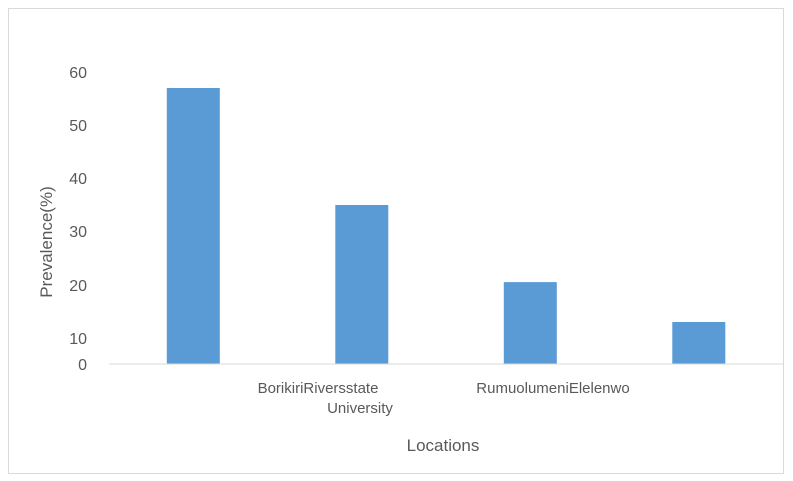 This screenshot has height=481, width=793. What do you see at coordinates (78, 126) in the screenshot?
I see `y-tick-label: 50` at bounding box center [78, 126].